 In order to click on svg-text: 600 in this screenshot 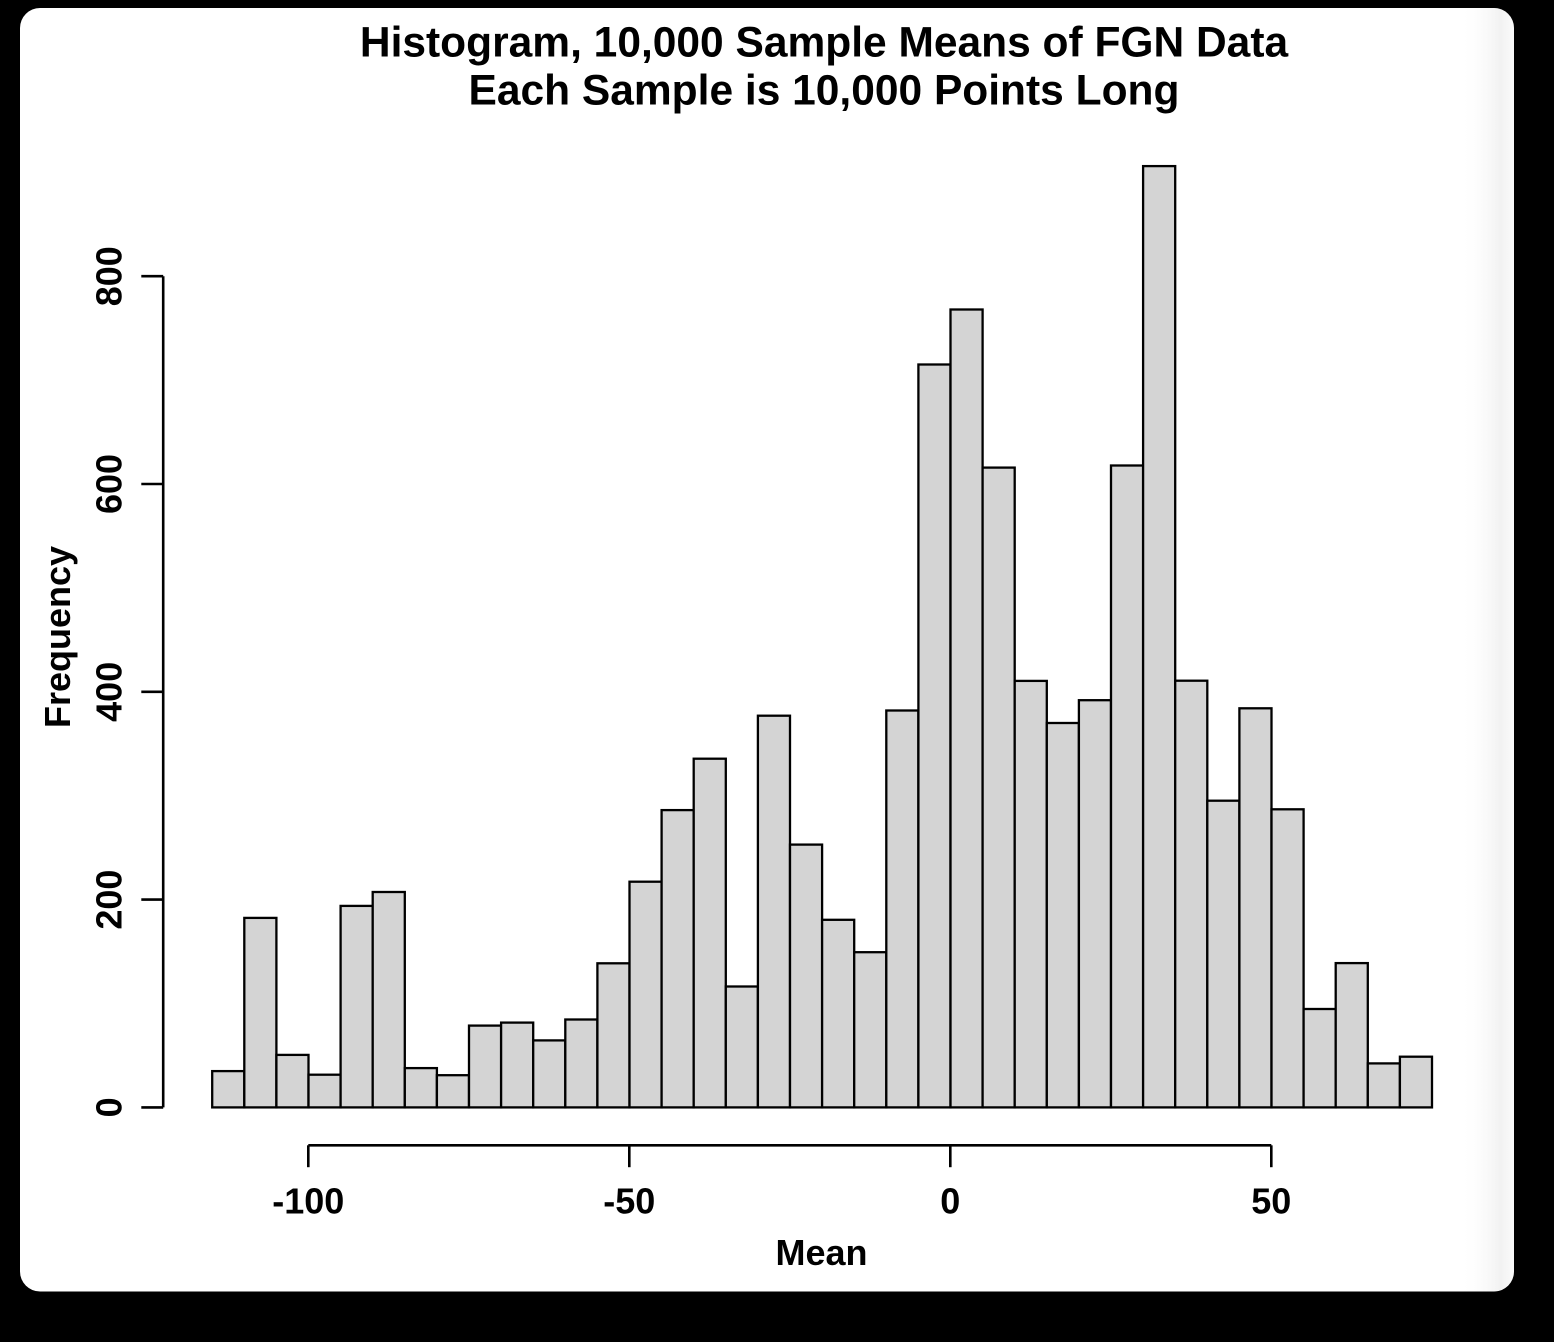, I will do `click(108, 484)`.